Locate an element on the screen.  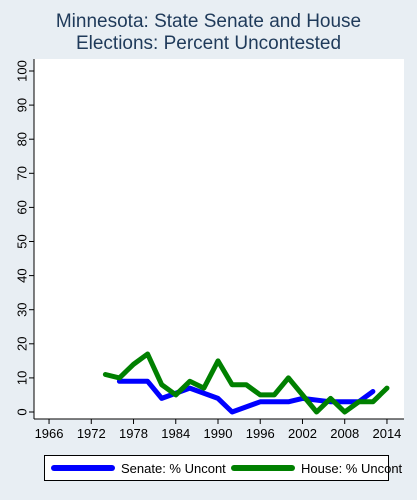
legend-swatch-senate is located at coordinates (83, 468).